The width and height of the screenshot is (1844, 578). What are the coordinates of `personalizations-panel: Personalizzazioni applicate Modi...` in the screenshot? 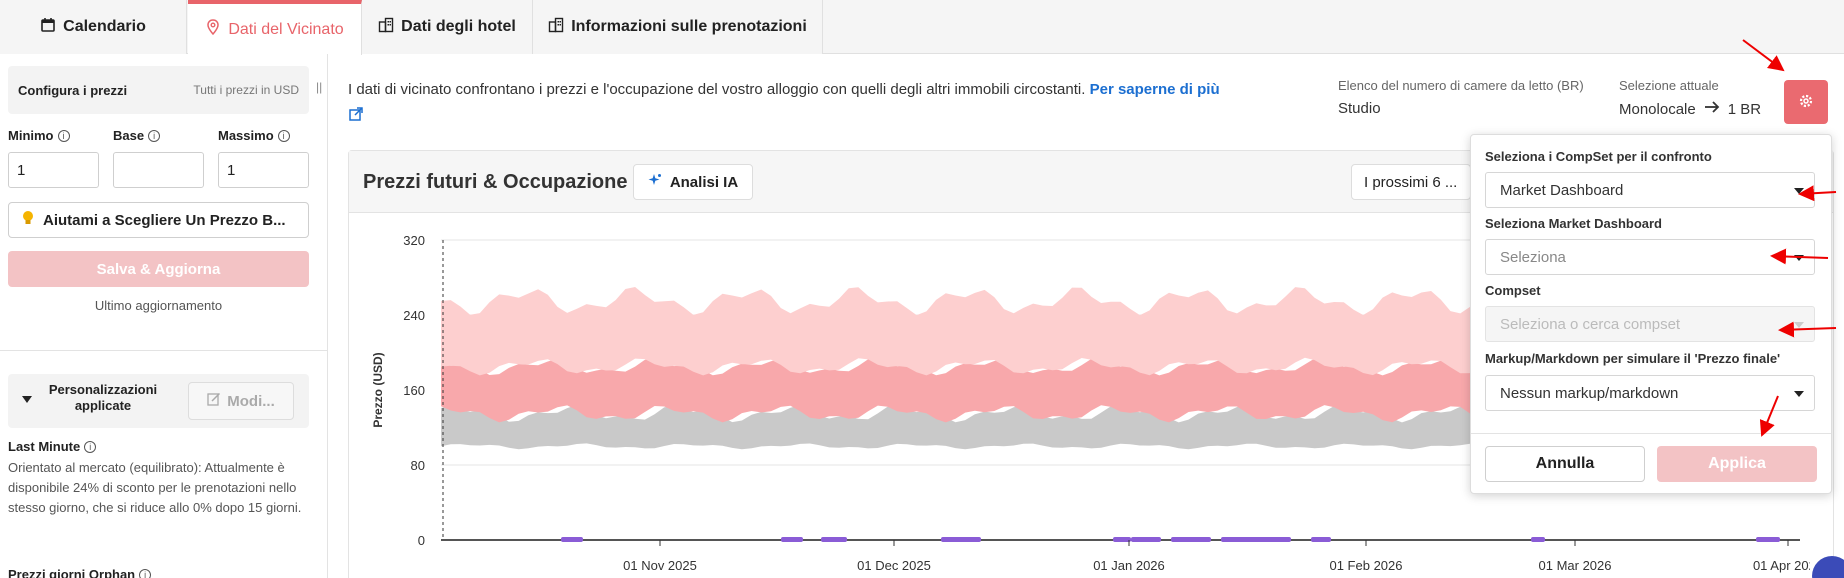 It's located at (158, 401).